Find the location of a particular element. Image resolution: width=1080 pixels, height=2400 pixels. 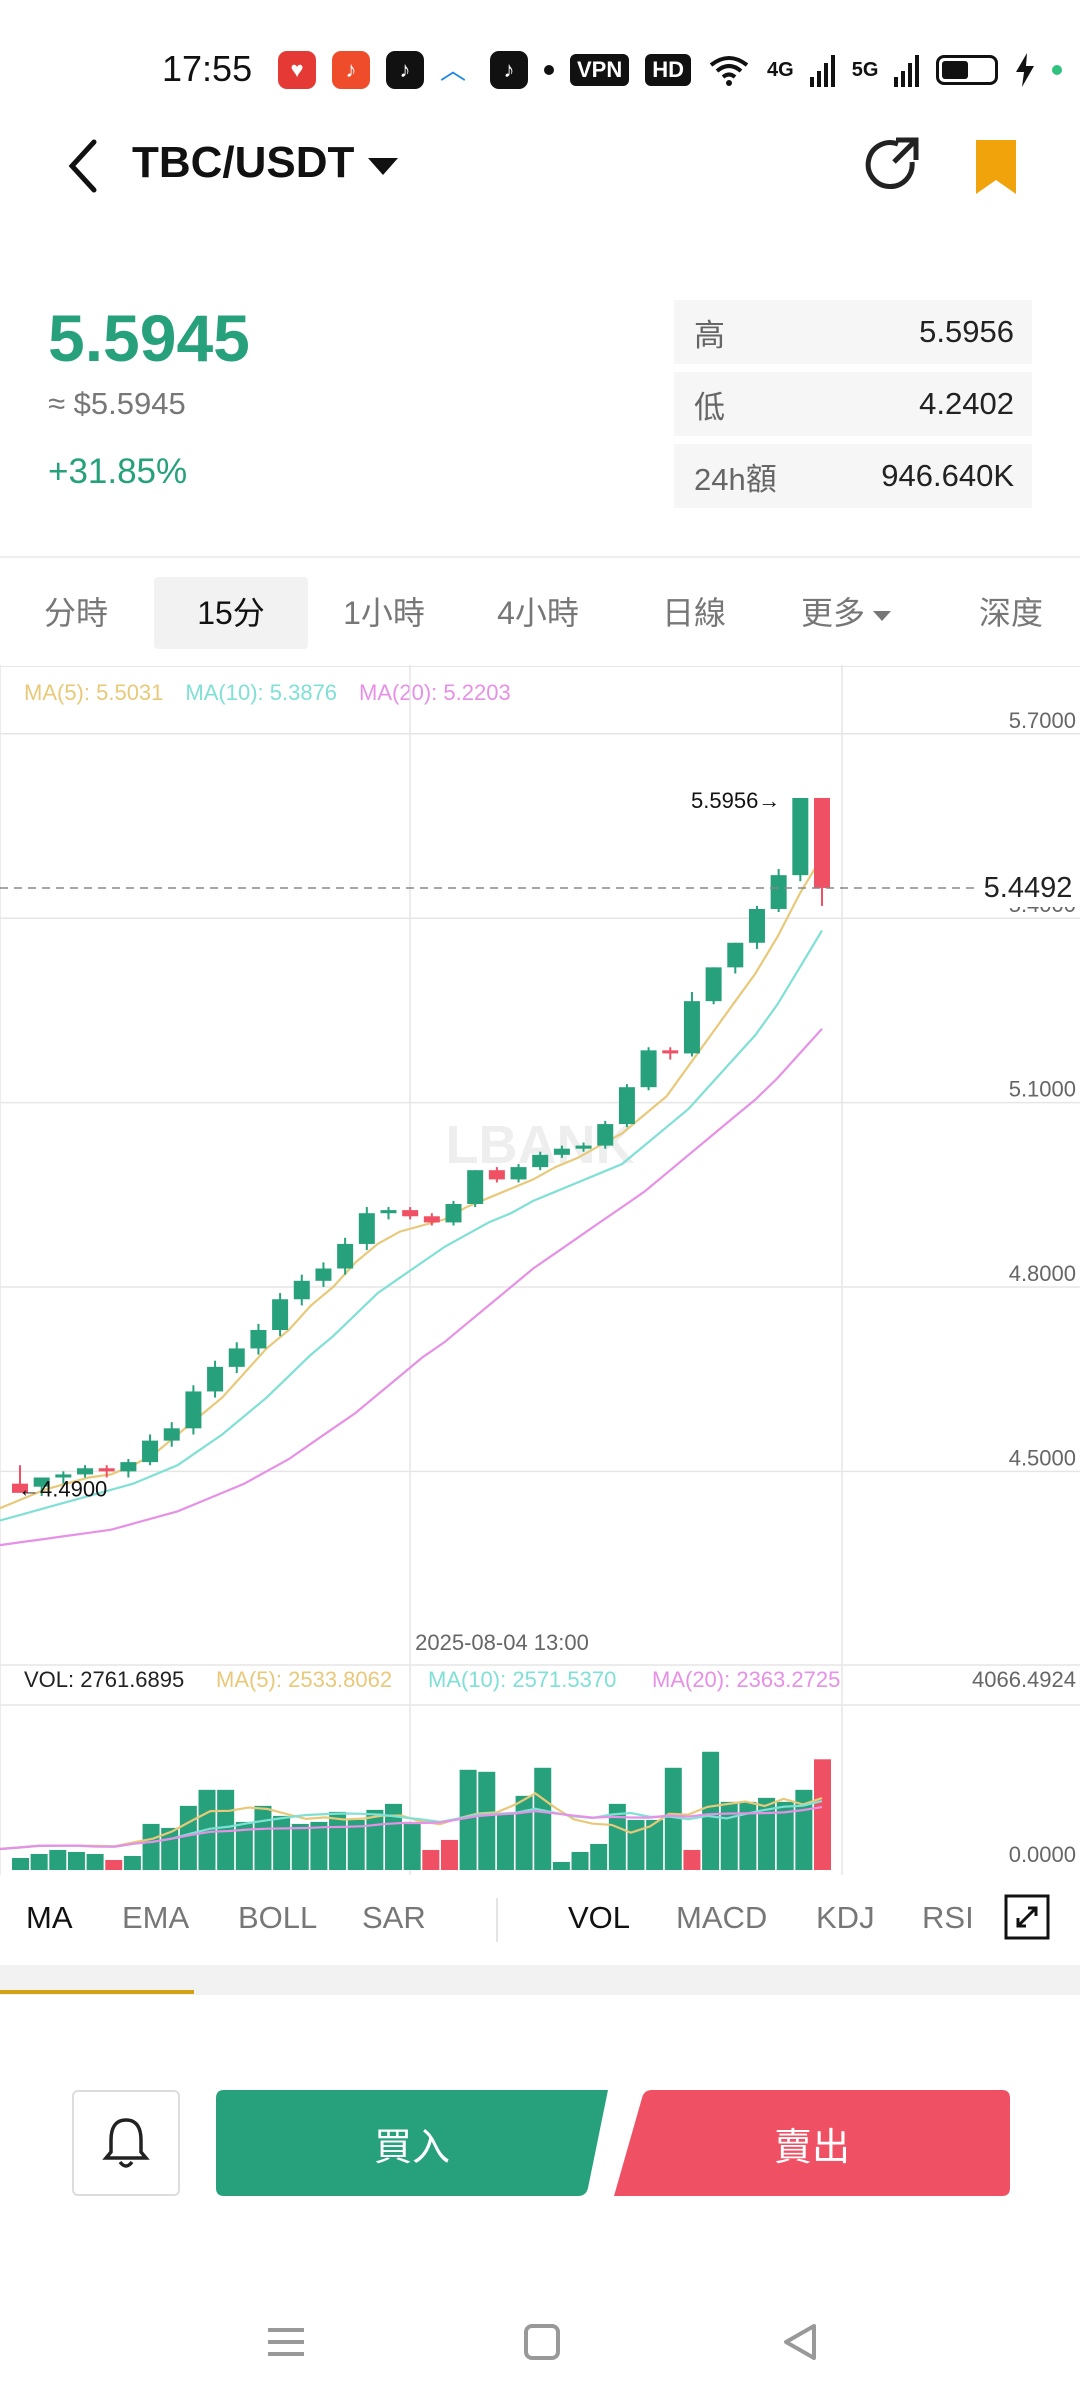

sell-button: 賣出 is located at coordinates (812, 2143).